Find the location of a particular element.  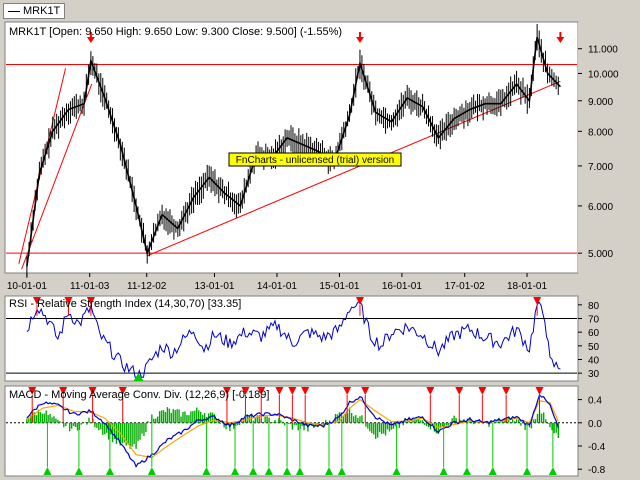

rsi-series is located at coordinates (293, 339).